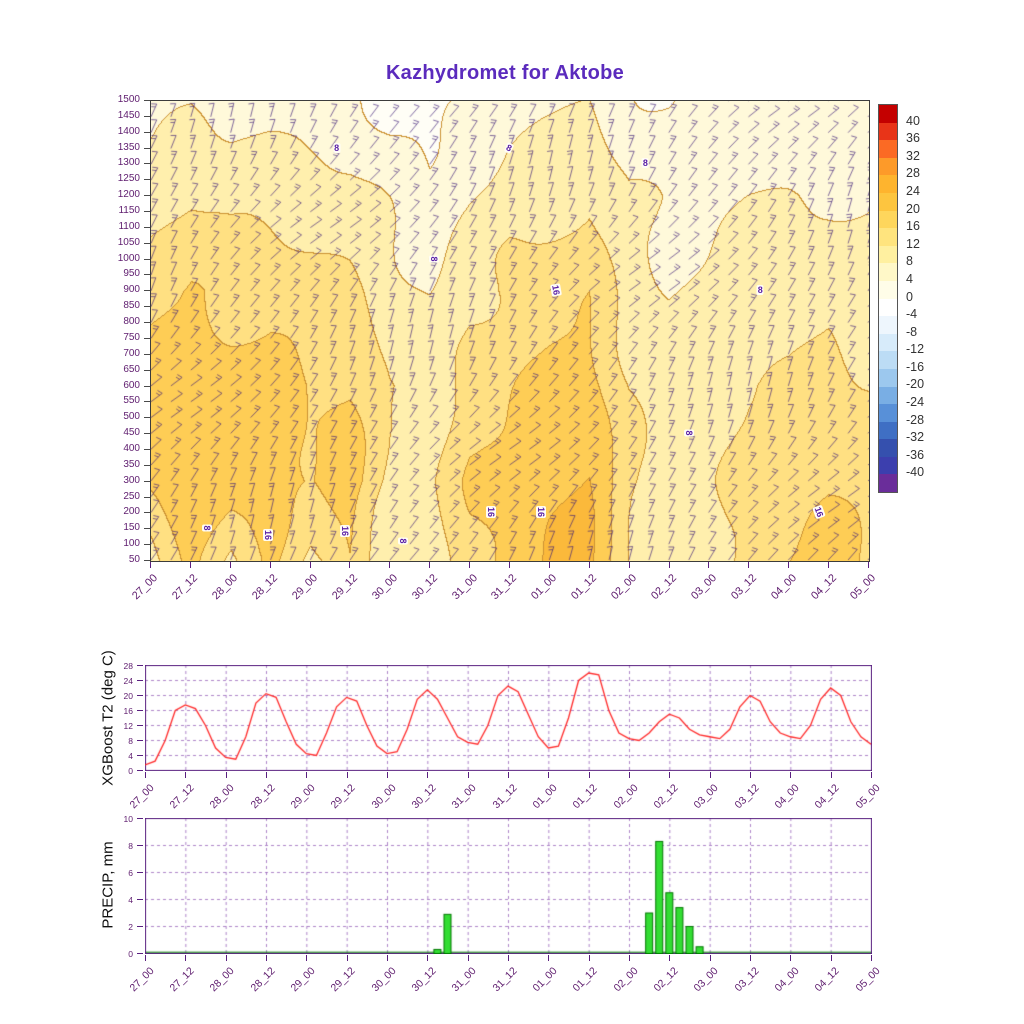 The height and width of the screenshot is (1024, 1024). What do you see at coordinates (747, 980) in the screenshot?
I see `time-tick-label: 03_12` at bounding box center [747, 980].